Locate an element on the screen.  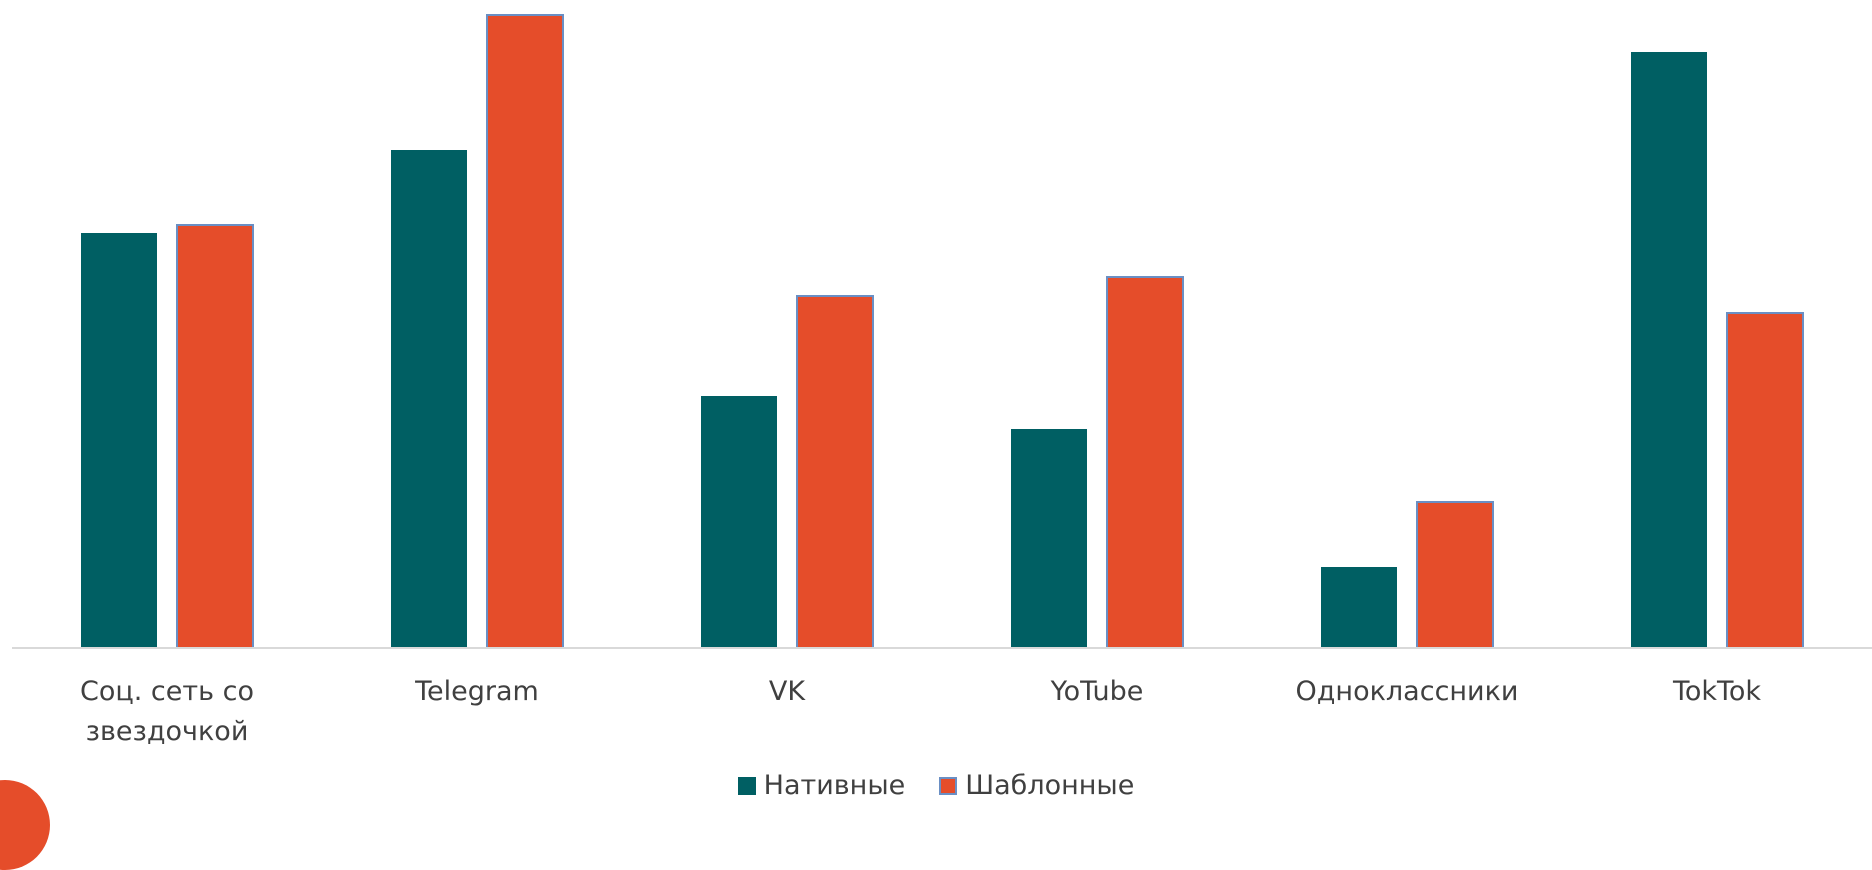
category-label-5: TokTok is located at coordinates (1716, 691).